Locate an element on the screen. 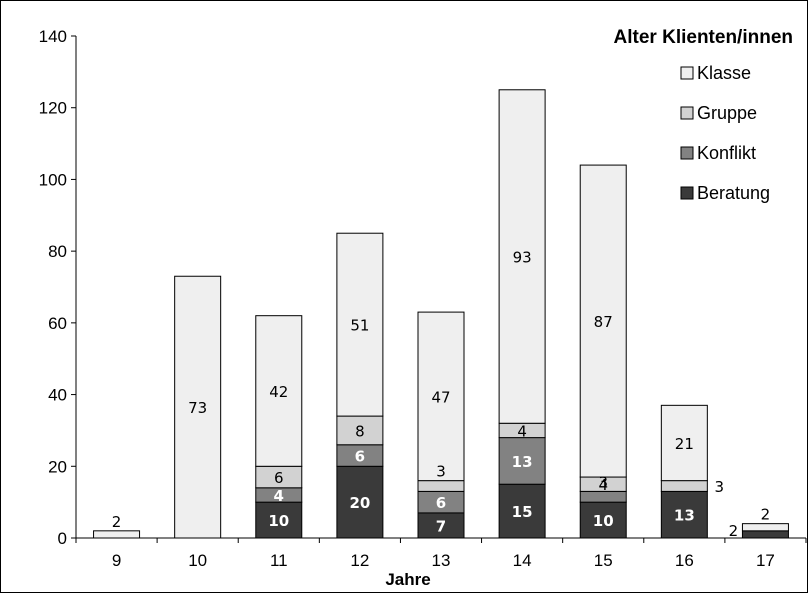 Image resolution: width=808 pixels, height=597 pixels. data-label: 51 is located at coordinates (359, 326).